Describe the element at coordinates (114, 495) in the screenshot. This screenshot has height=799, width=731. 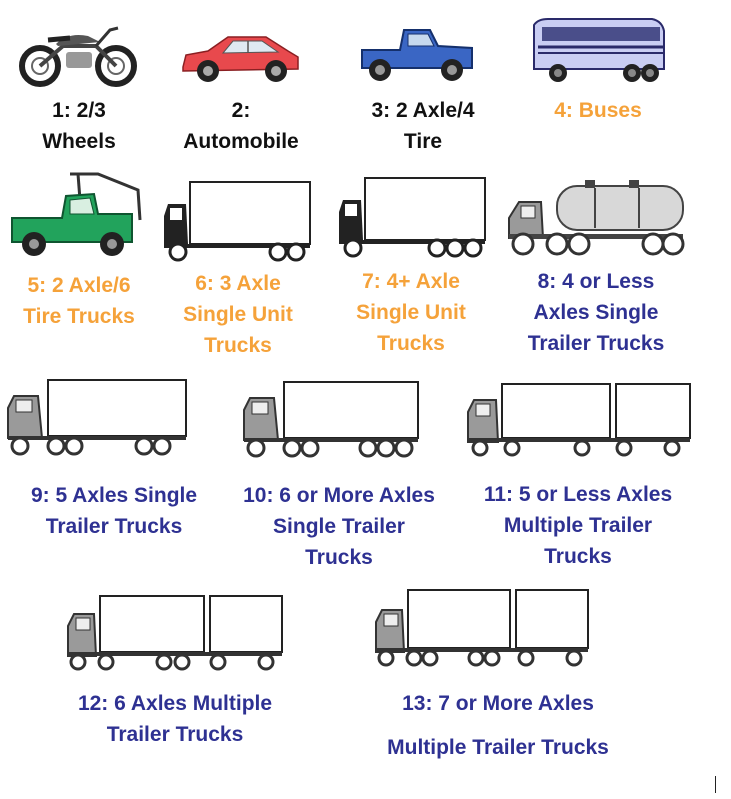
I see `class-9-label-line-1: 9: 5 Axles Single` at that location.